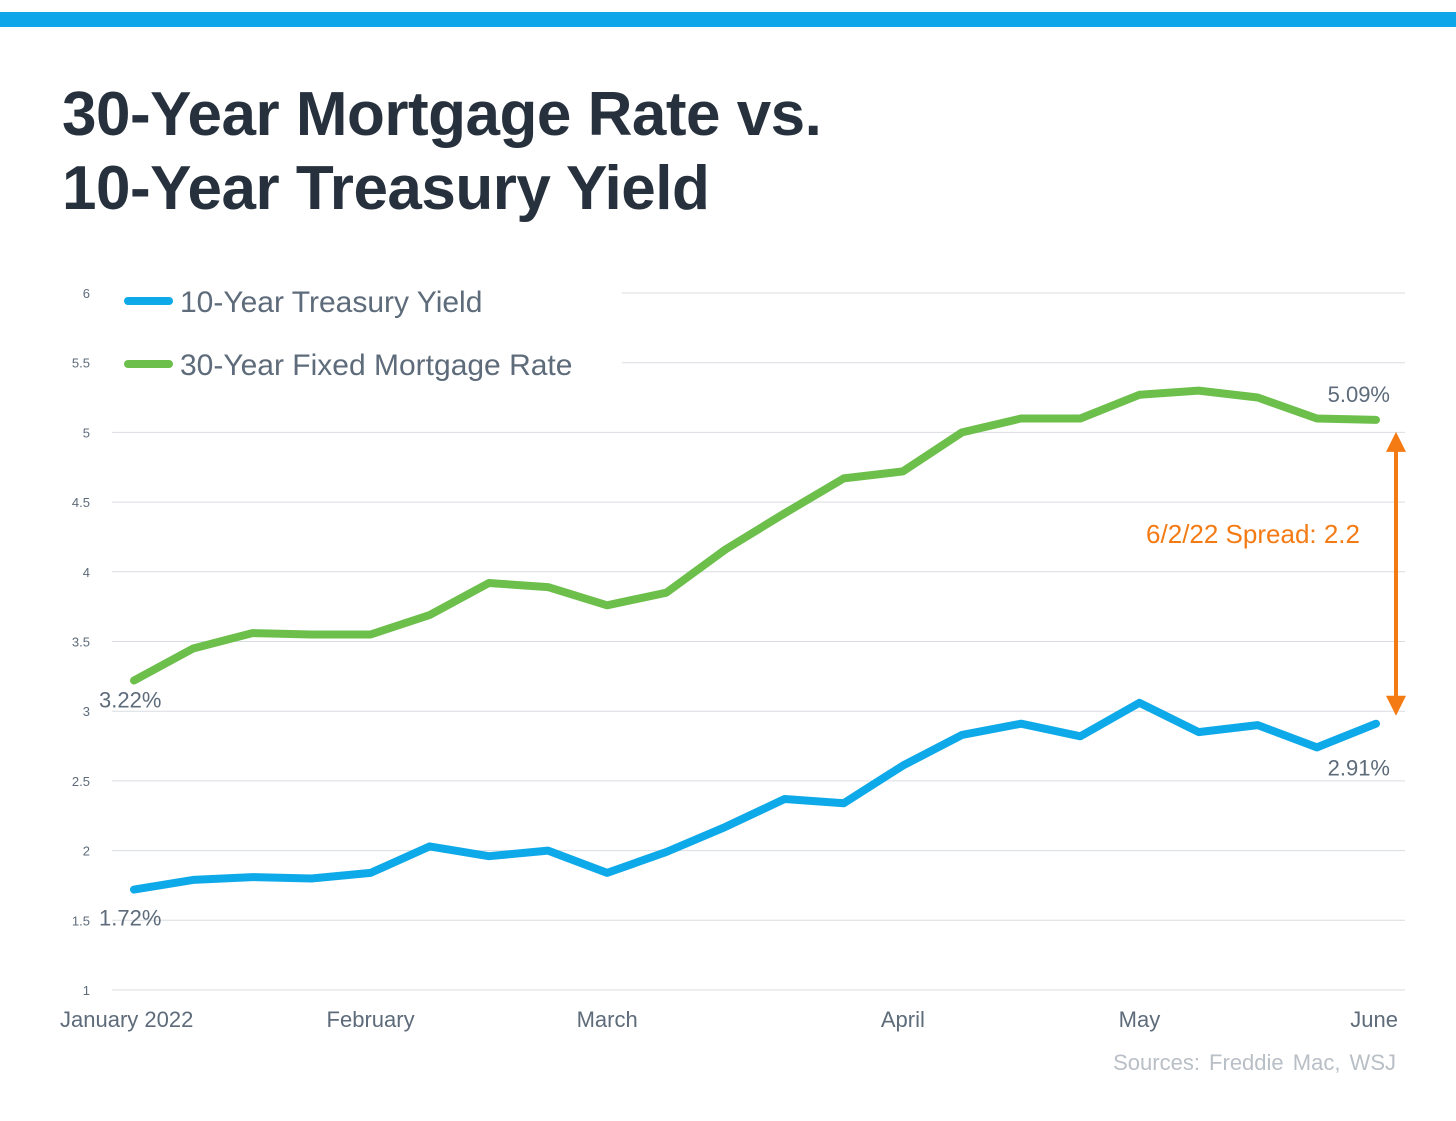 The width and height of the screenshot is (1456, 1121). I want to click on y-tick-label: 1, so click(86, 990).